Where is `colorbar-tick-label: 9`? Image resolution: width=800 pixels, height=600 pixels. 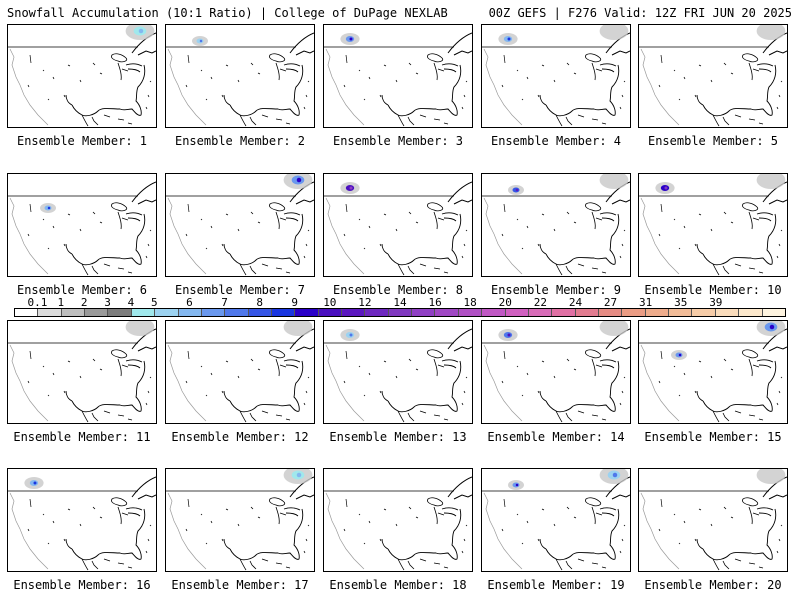
colorbar-tick-label: 9 is located at coordinates (295, 302).